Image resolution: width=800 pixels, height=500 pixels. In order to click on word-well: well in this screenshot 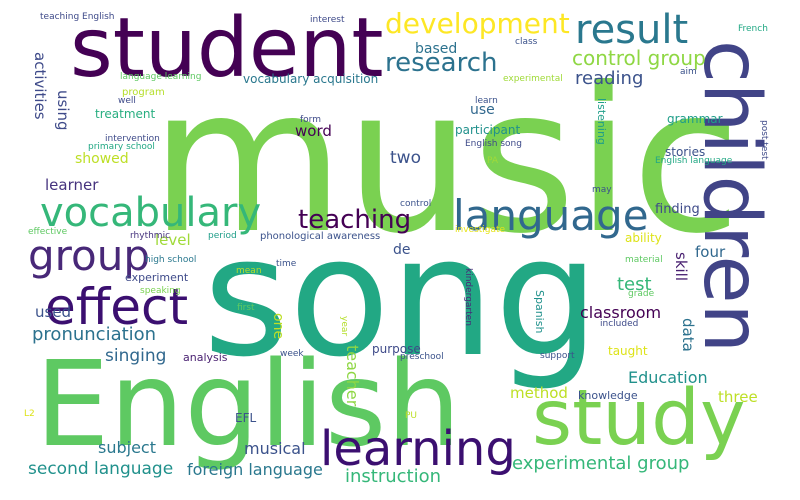, I will do `click(127, 101)`.